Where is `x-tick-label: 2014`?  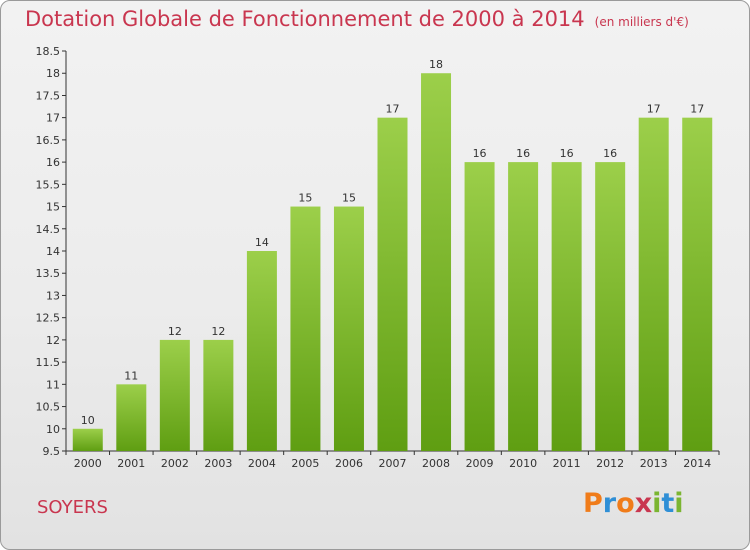
x-tick-label: 2014 is located at coordinates (697, 463).